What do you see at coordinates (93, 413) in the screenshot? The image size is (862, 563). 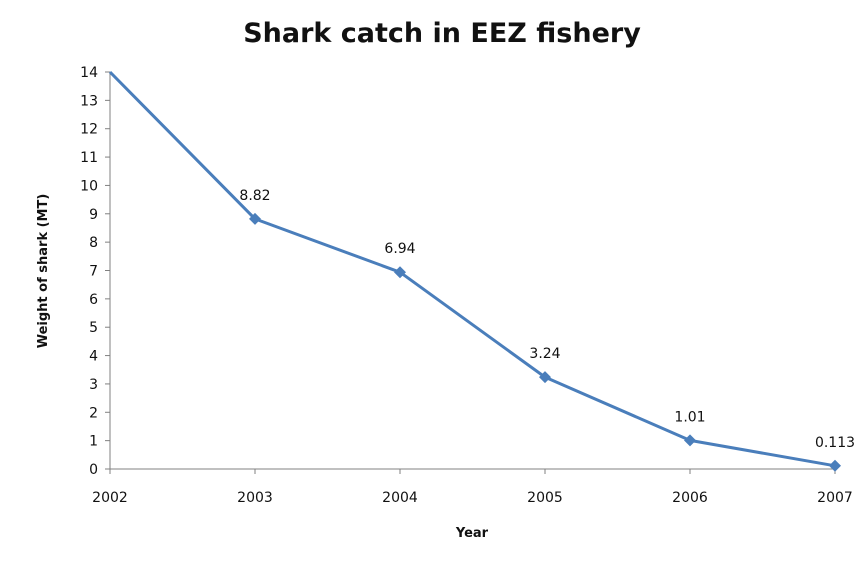 I see `y-tick-label: 2` at bounding box center [93, 413].